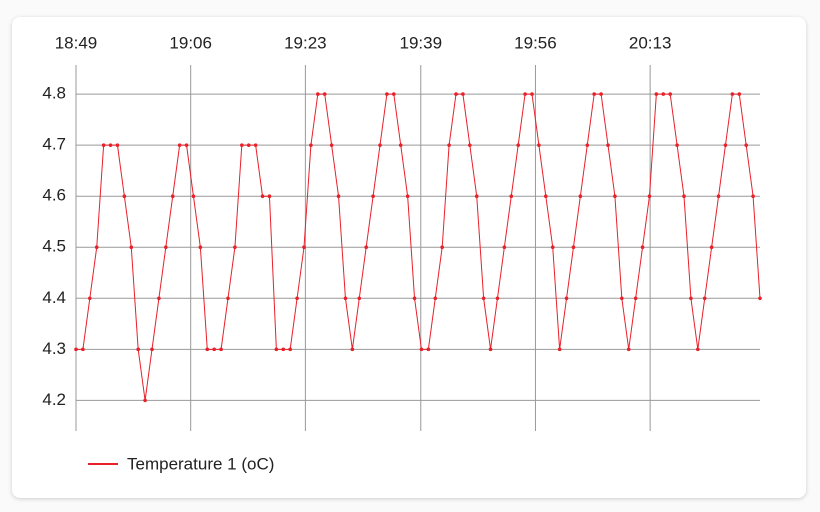 The width and height of the screenshot is (820, 512). Describe the element at coordinates (420, 42) in the screenshot. I see `x-tick-label: 19:39` at that location.